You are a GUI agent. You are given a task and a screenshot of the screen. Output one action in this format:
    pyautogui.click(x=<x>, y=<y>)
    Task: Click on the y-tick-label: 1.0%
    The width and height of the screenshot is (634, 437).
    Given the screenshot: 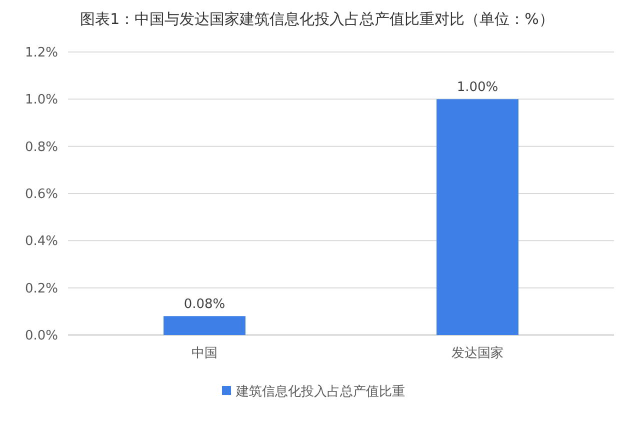 What is the action you would take?
    pyautogui.click(x=41, y=100)
    